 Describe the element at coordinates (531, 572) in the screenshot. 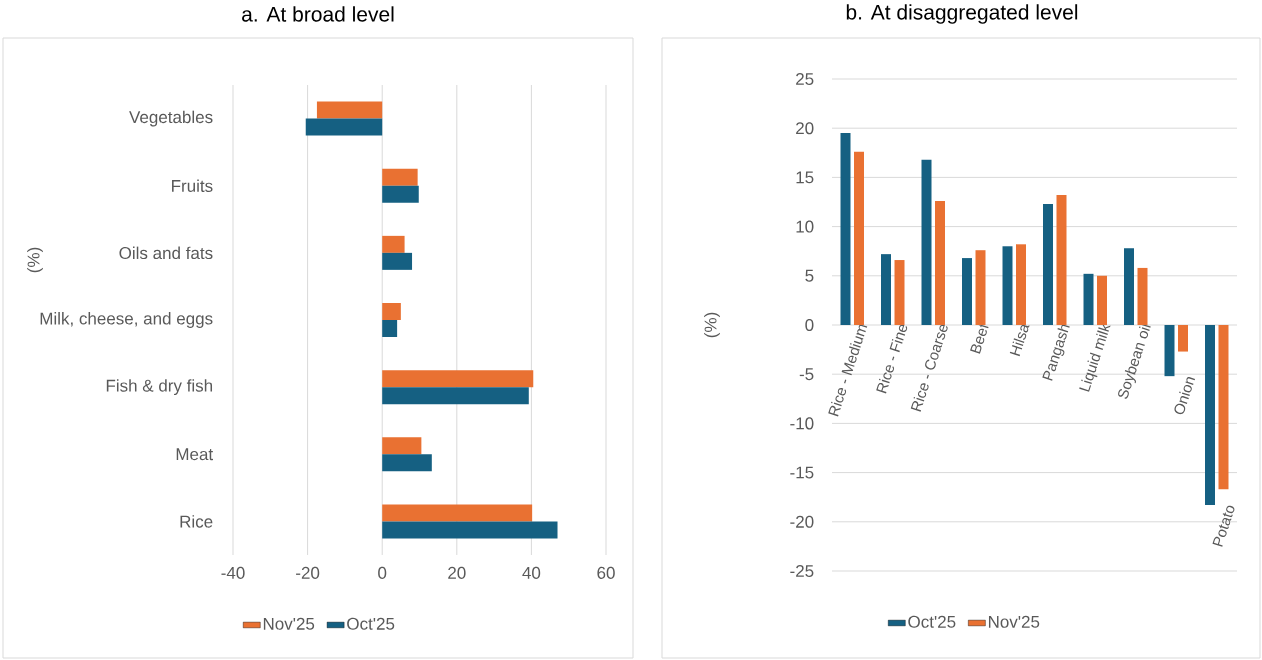

I see `x-tick-label: 40` at that location.